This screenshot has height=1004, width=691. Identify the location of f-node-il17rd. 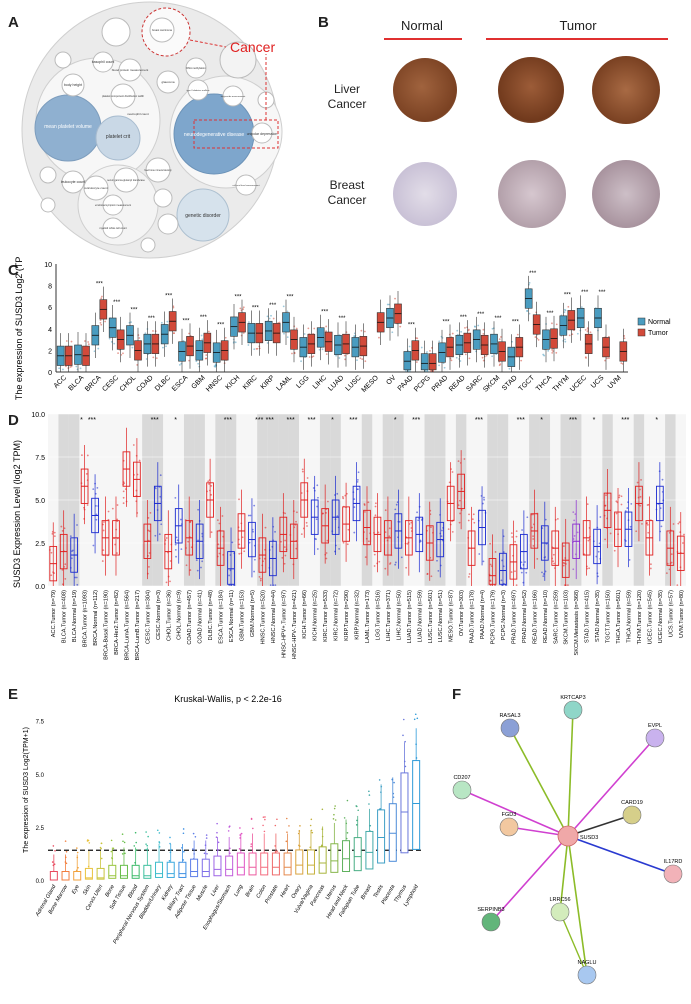
(673, 874).